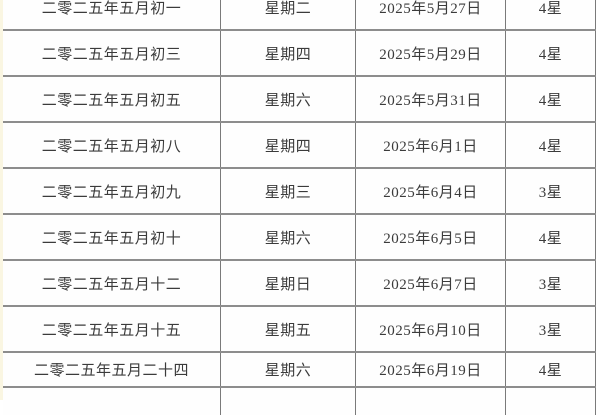 This screenshot has height=415, width=600. I want to click on gregorian-date-cell: 2025年6月1日, so click(431, 145).